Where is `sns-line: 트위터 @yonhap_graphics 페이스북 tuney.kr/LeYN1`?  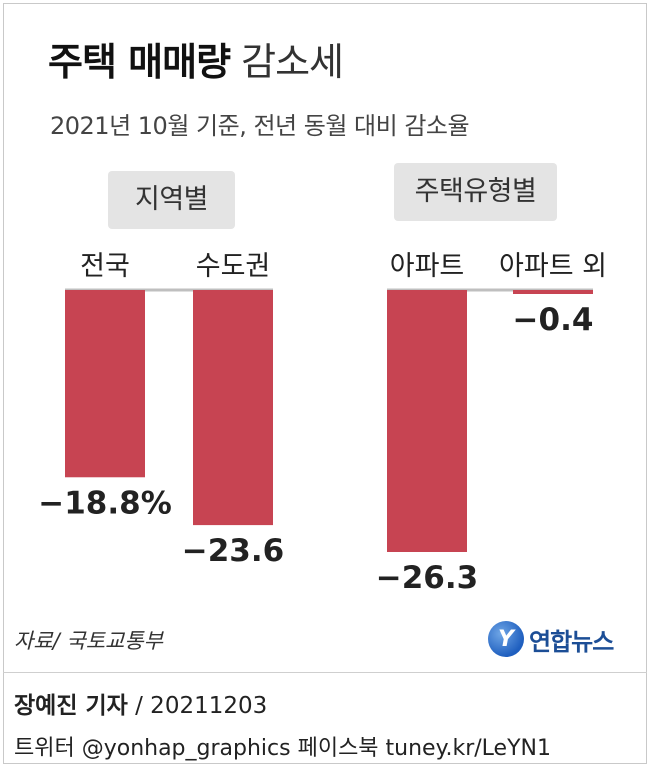 sns-line: 트위터 @yonhap_graphics 페이스북 tuney.kr/LeYN1 is located at coordinates (282, 748).